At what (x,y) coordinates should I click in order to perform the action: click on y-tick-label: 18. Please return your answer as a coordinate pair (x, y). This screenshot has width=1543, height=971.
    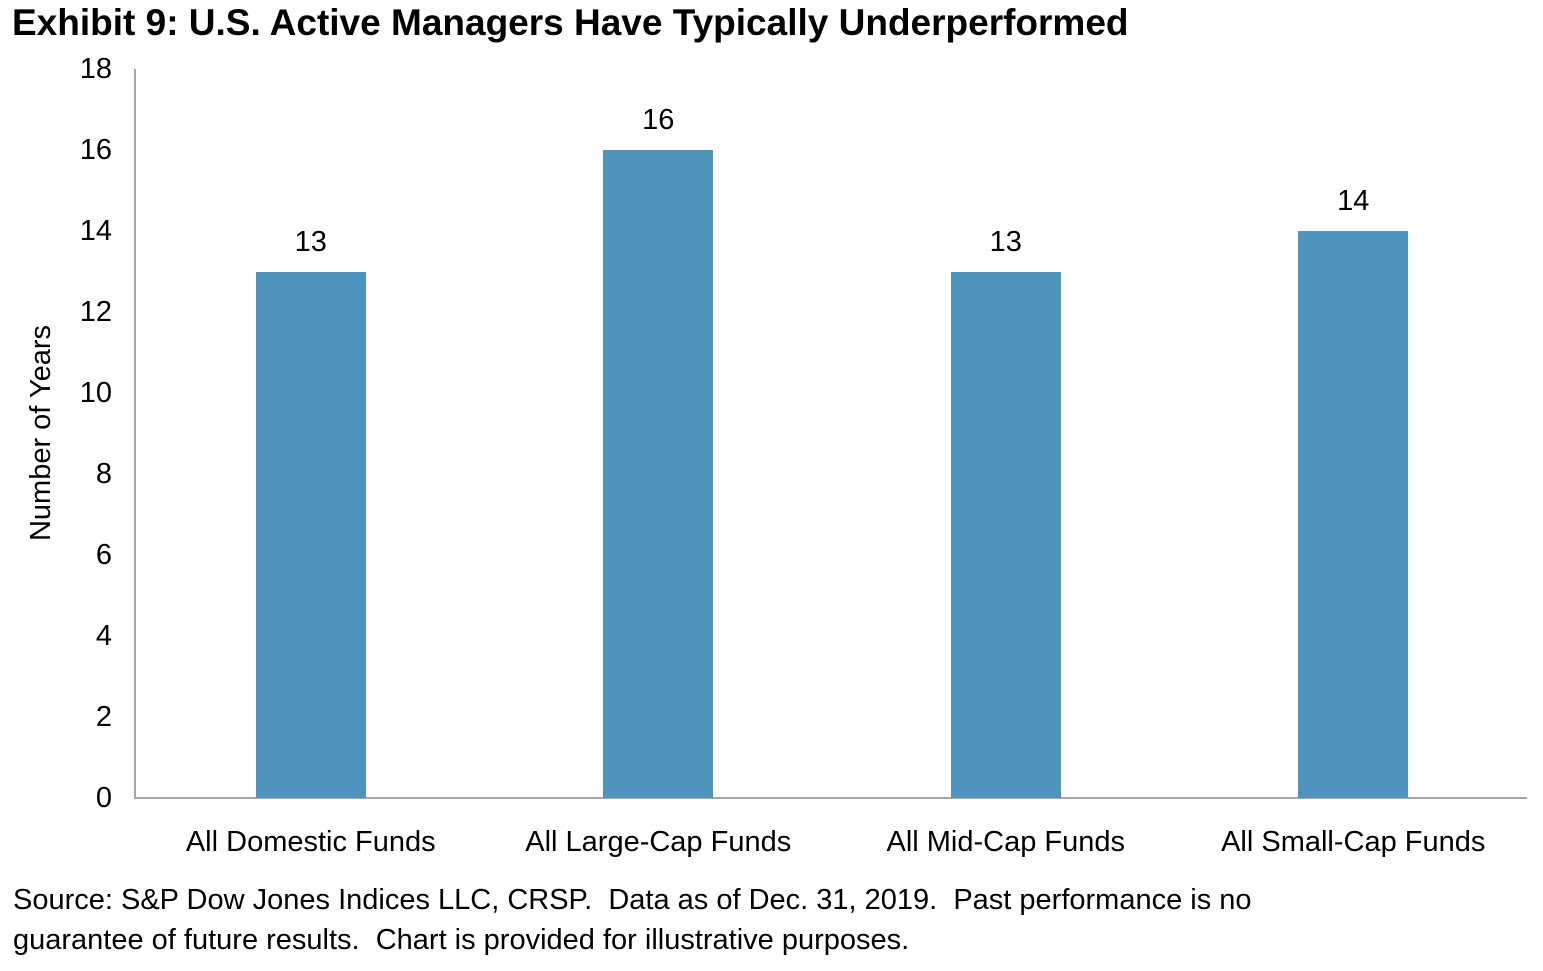
    Looking at the image, I should click on (95, 69).